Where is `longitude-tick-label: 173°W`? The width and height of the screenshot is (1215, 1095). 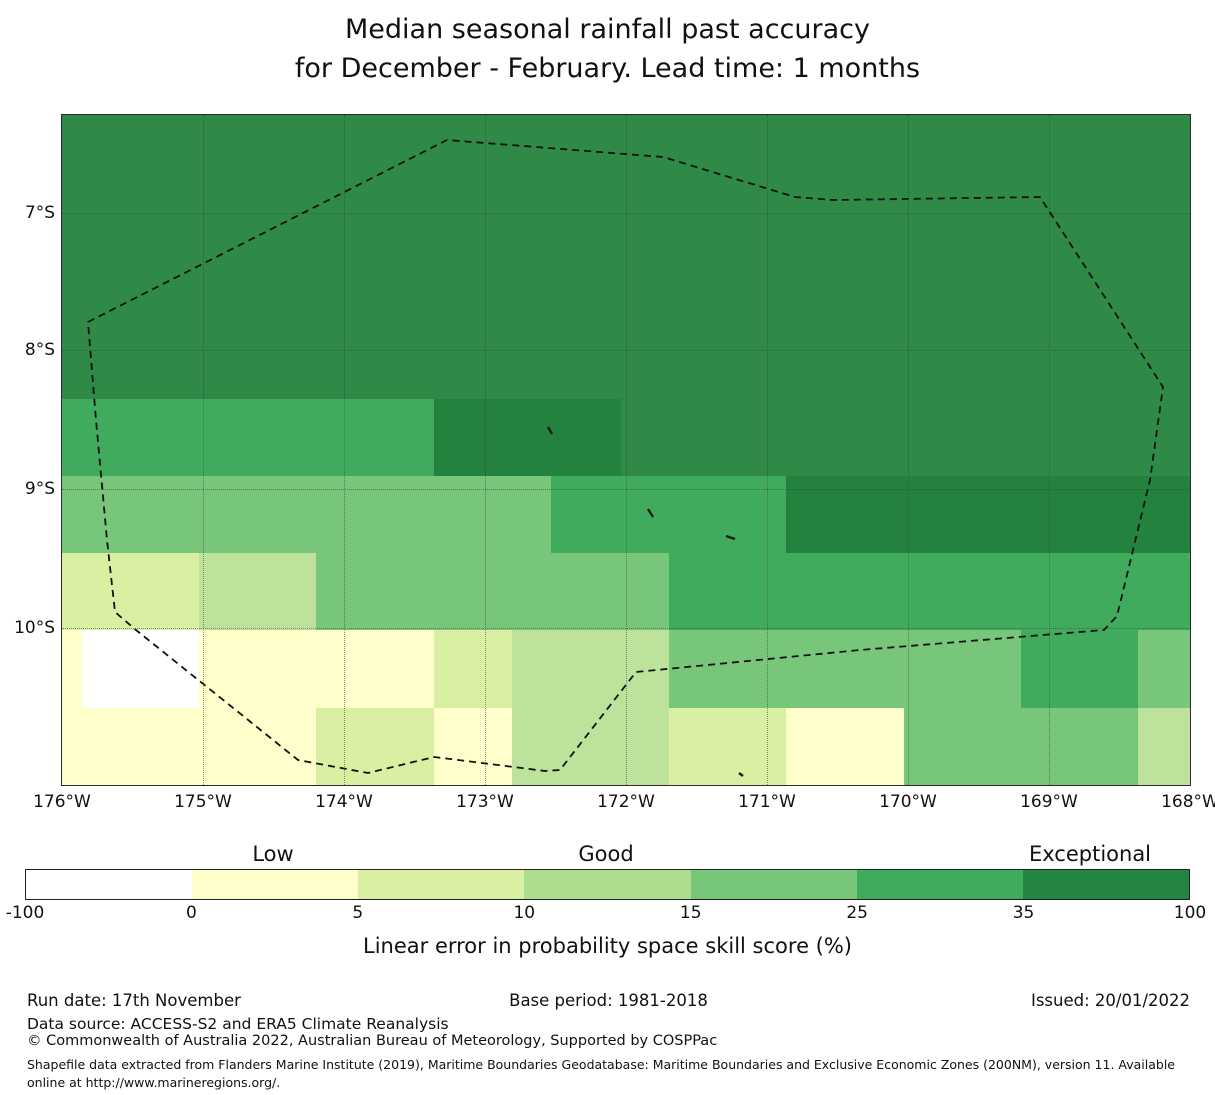 longitude-tick-label: 173°W is located at coordinates (485, 802).